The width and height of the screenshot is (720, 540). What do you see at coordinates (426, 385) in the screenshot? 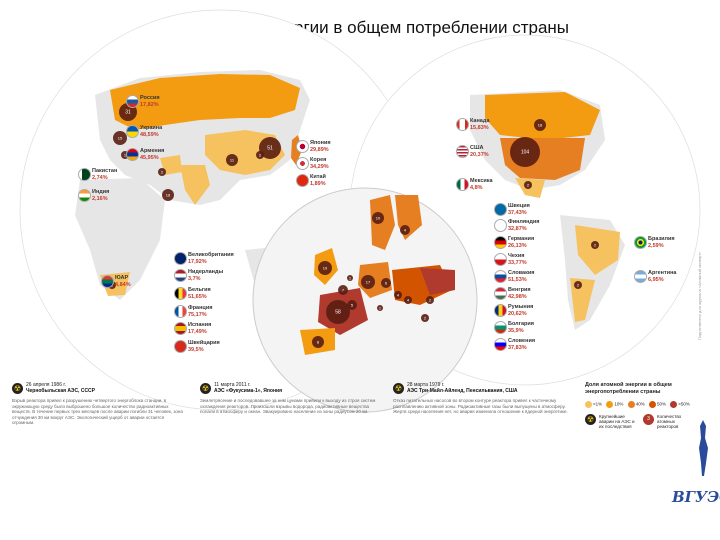
I see `accident-date: 28 марта 1979 г.` at bounding box center [426, 385].